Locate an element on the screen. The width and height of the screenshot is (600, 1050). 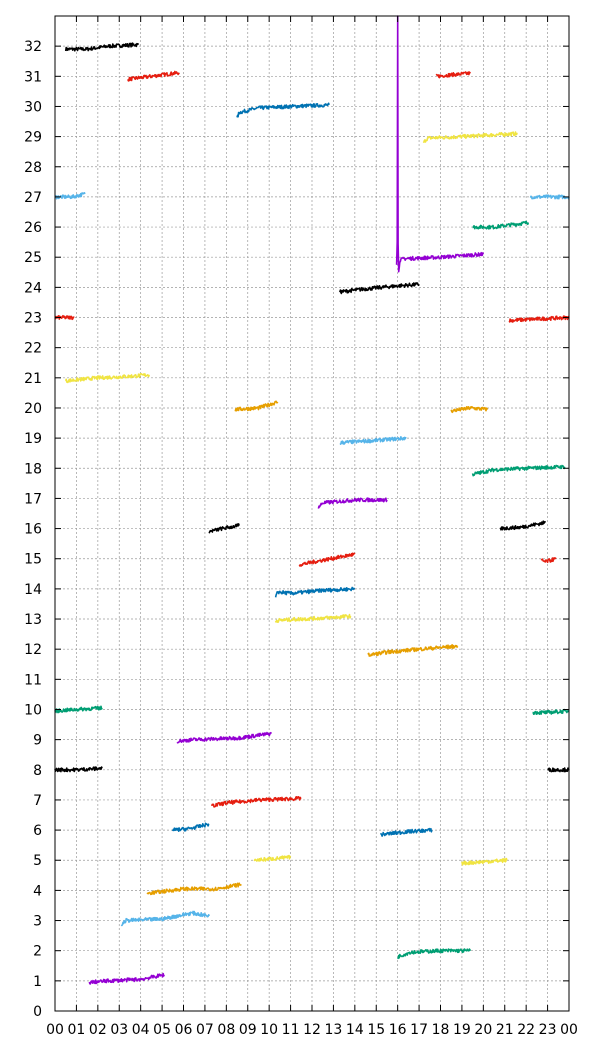
y-tick-label: 18 is located at coordinates (33, 469).